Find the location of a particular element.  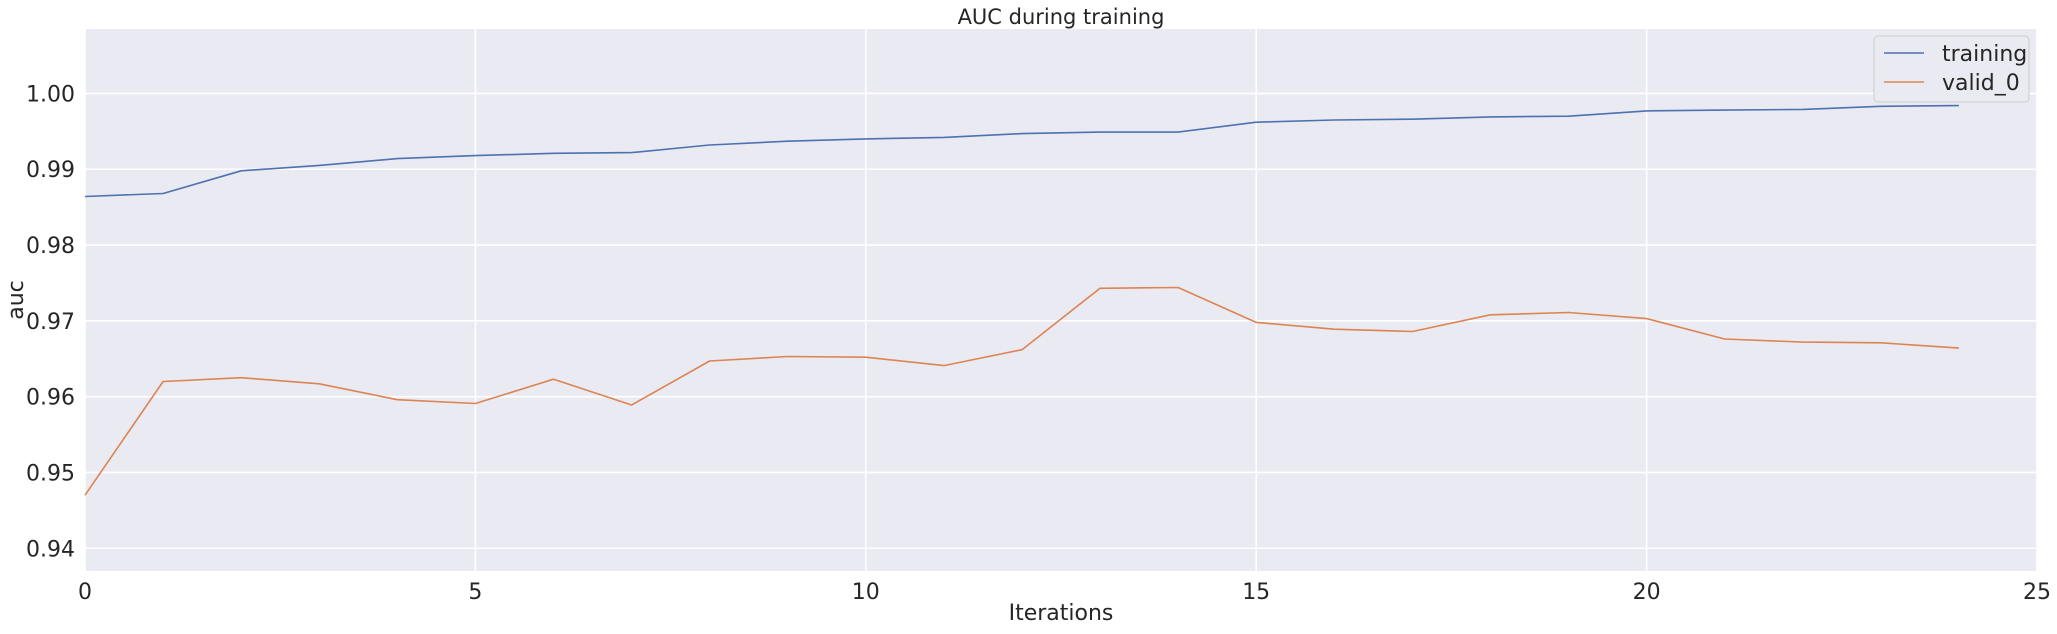

y-tick-label: 0.95 is located at coordinates (50, 473).